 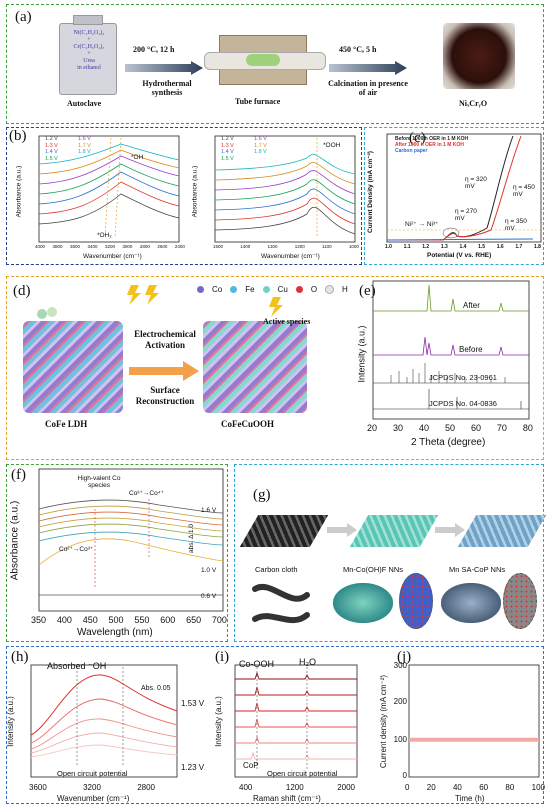 I want to click on legend-fe: Fe, so click(x=250, y=289).